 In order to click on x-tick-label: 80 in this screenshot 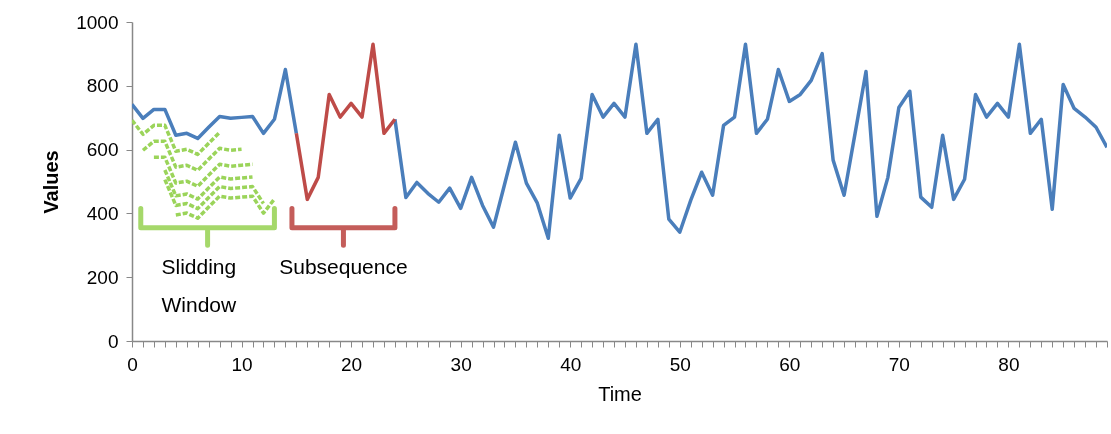, I will do `click(1009, 364)`.